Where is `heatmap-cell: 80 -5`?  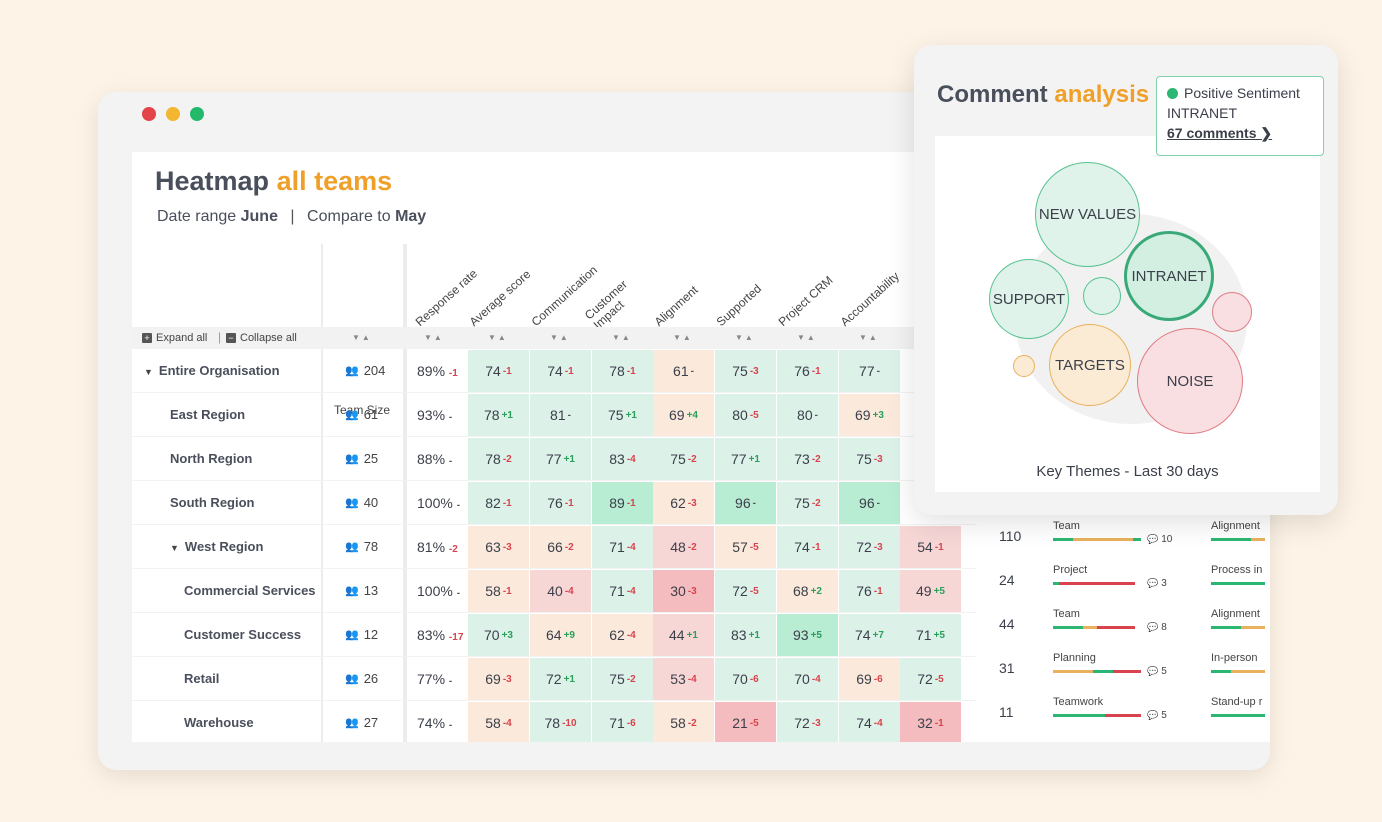
heatmap-cell: 80 -5 is located at coordinates (745, 415).